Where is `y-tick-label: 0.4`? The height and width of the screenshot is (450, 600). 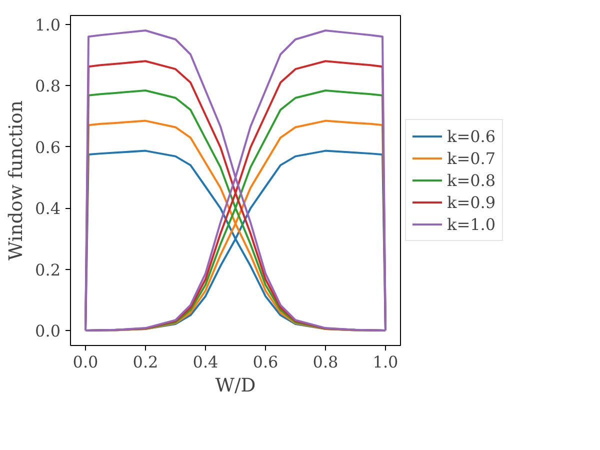 y-tick-label: 0.4 is located at coordinates (48, 208).